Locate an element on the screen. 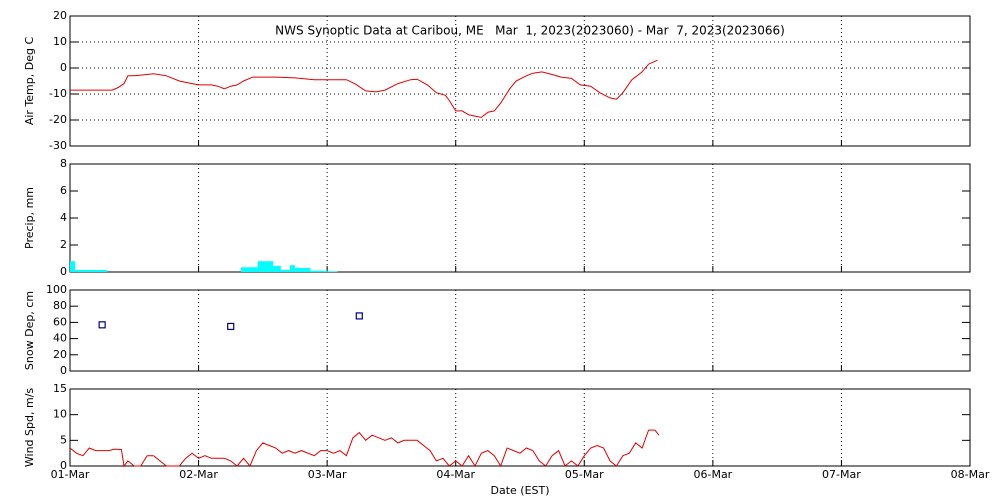  y-tick-label: -30 is located at coordinates (58, 145).